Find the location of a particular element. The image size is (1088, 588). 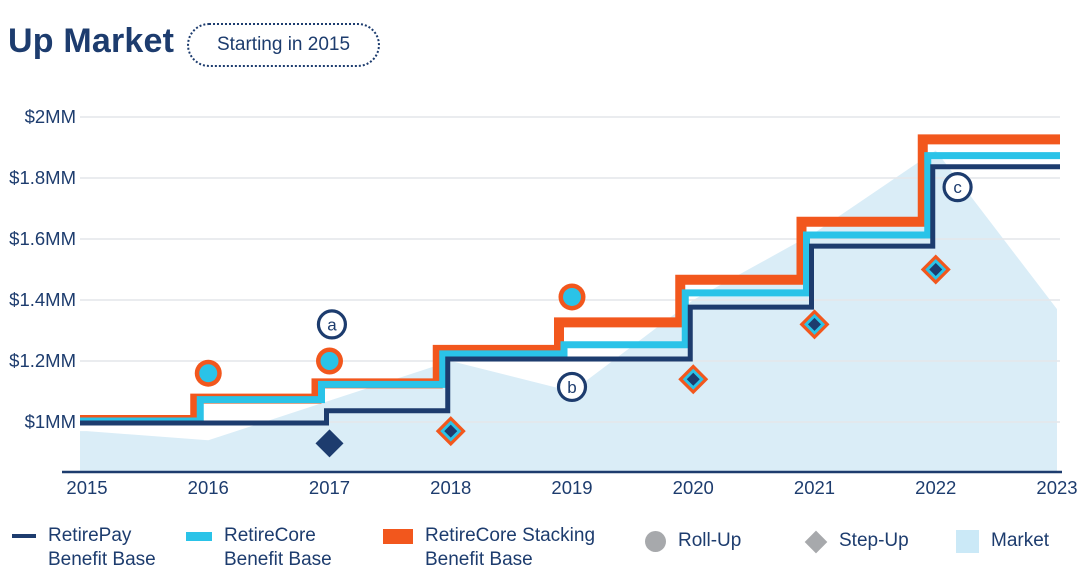

annotation-letter-a: a is located at coordinates (332, 324).